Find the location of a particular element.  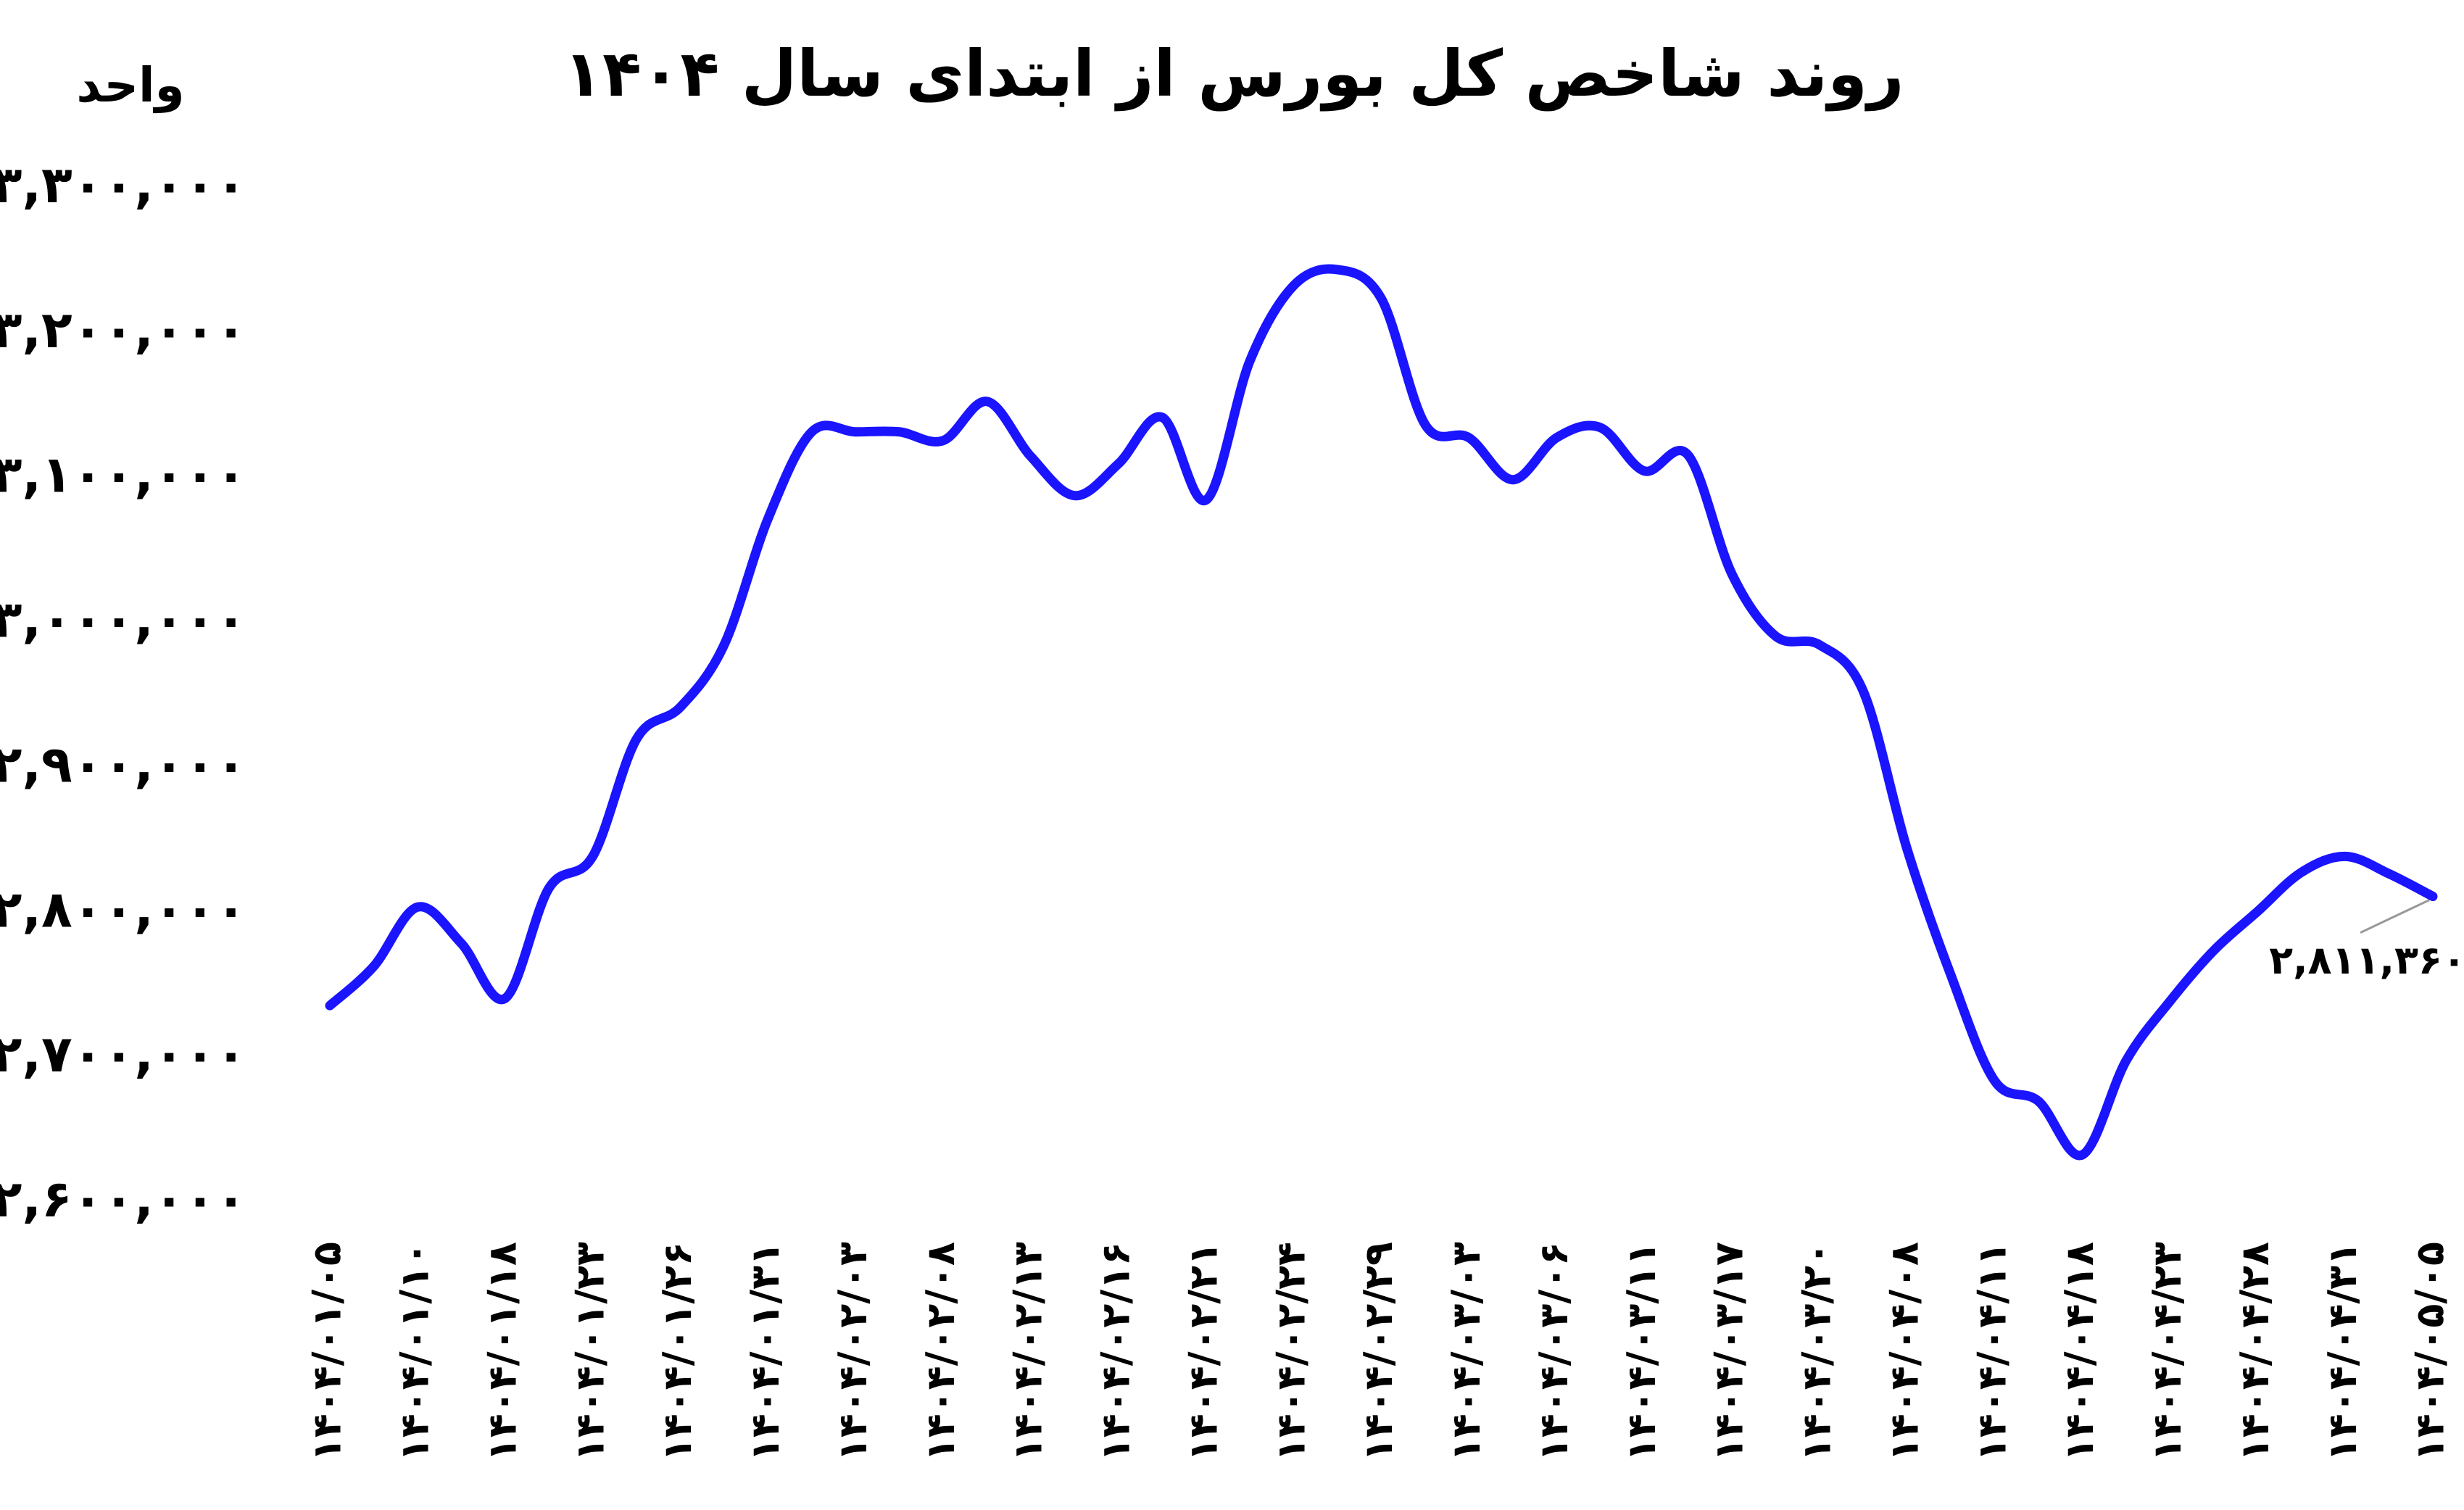

leader-line is located at coordinates (2395, 917).